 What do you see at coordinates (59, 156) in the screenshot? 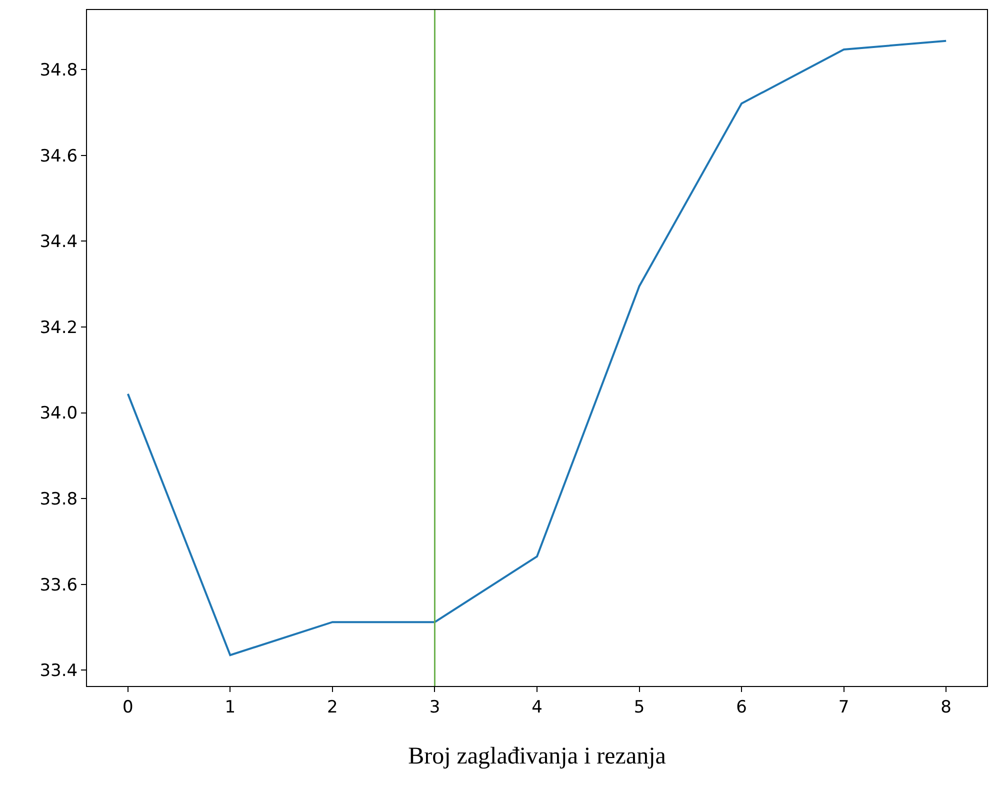
I see `y-tick-label: 34.6` at bounding box center [59, 156].